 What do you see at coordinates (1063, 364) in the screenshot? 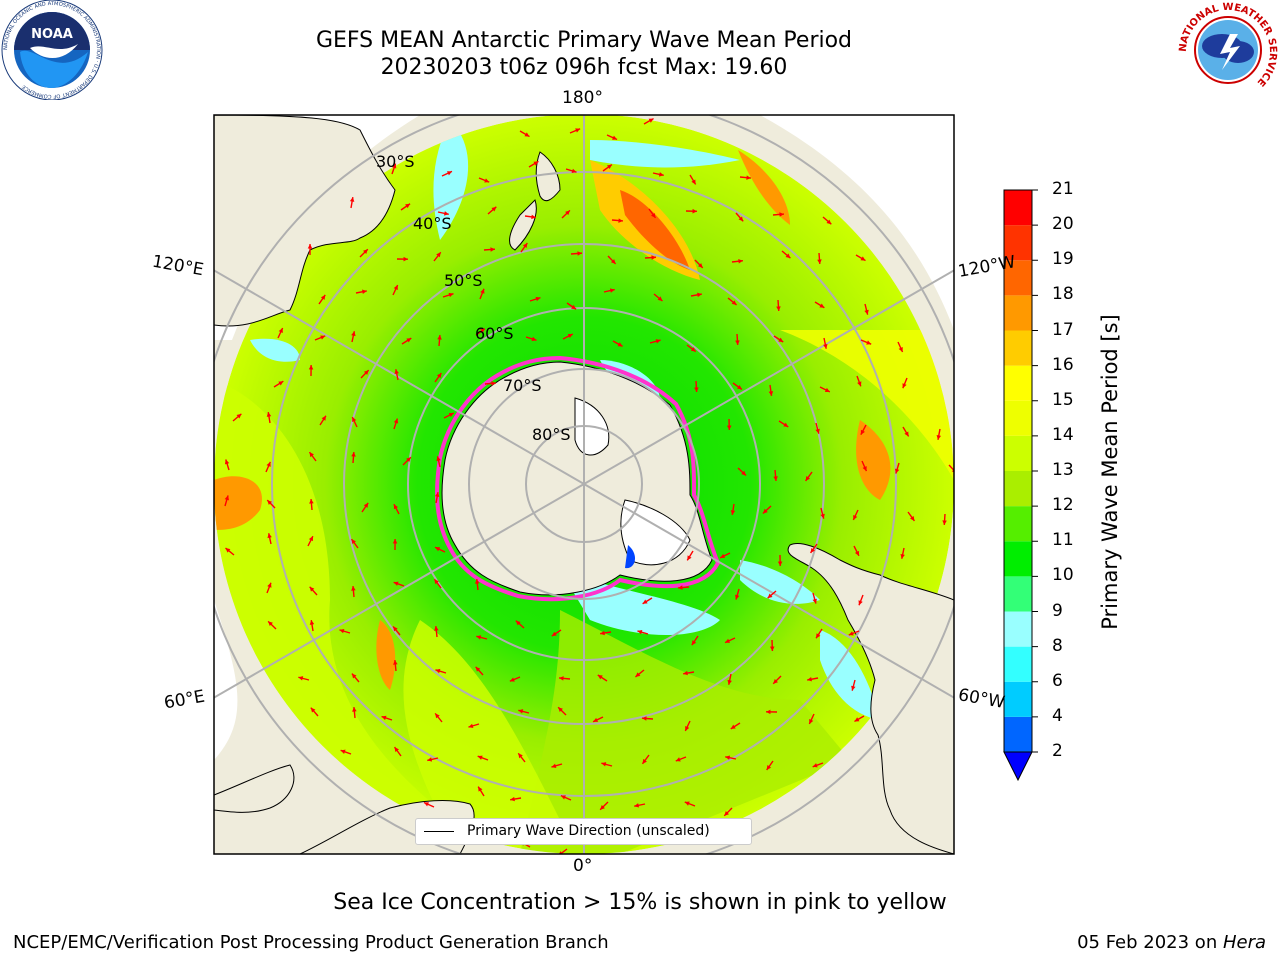
I see `colorbar-tick-label: 16` at bounding box center [1063, 364].